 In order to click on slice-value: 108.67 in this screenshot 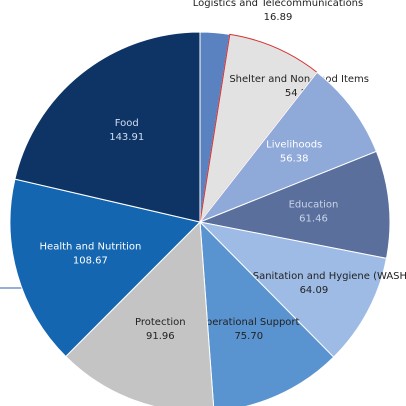, I will do `click(90, 260)`.